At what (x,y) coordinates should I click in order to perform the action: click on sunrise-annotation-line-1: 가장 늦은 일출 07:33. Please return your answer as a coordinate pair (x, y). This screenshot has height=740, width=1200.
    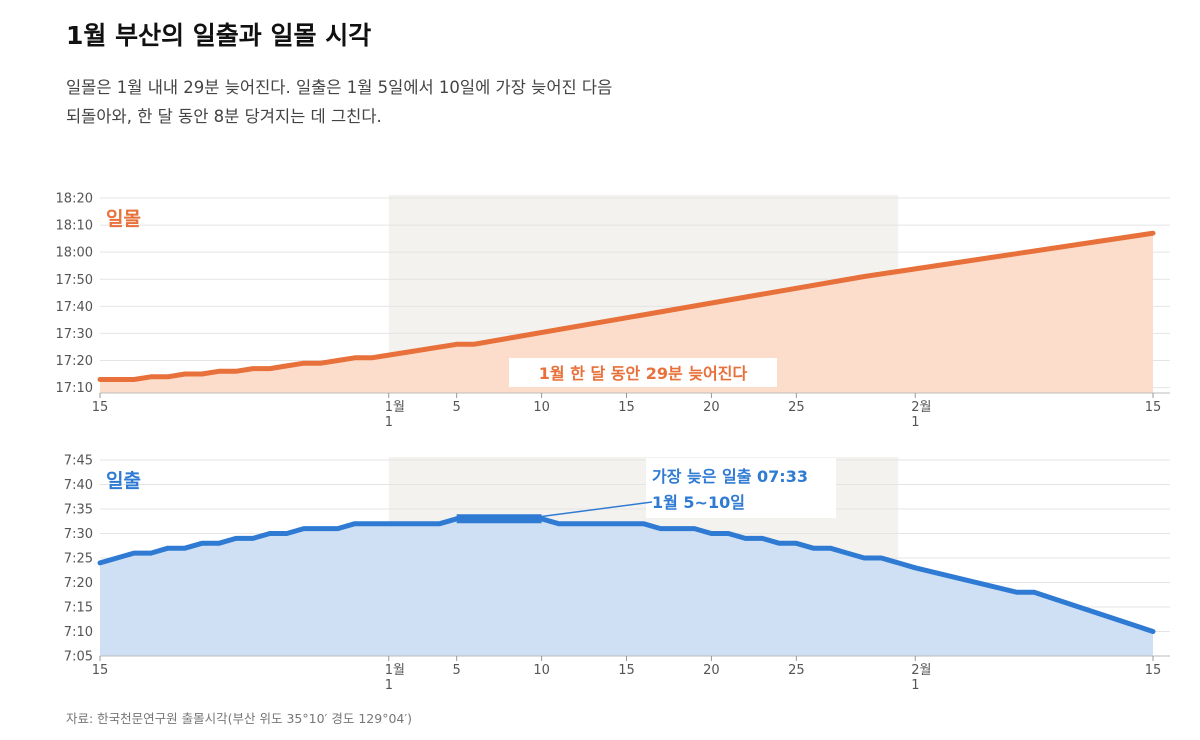
    Looking at the image, I should click on (730, 476).